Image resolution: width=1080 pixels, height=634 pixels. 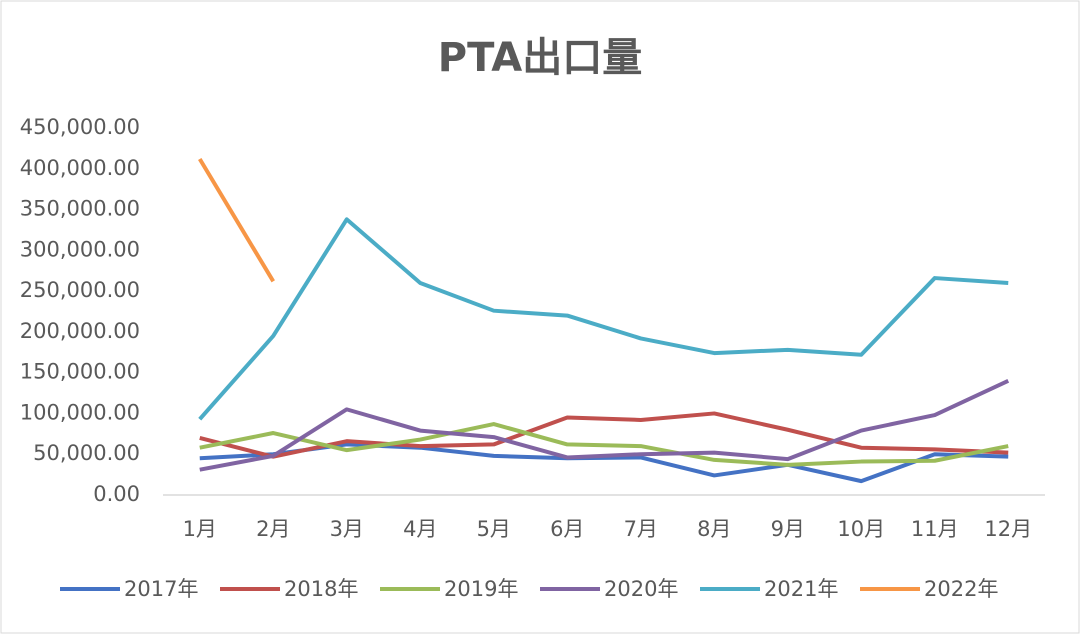 What do you see at coordinates (80, 290) in the screenshot?
I see `y-tick-label: 250,000.00` at bounding box center [80, 290].